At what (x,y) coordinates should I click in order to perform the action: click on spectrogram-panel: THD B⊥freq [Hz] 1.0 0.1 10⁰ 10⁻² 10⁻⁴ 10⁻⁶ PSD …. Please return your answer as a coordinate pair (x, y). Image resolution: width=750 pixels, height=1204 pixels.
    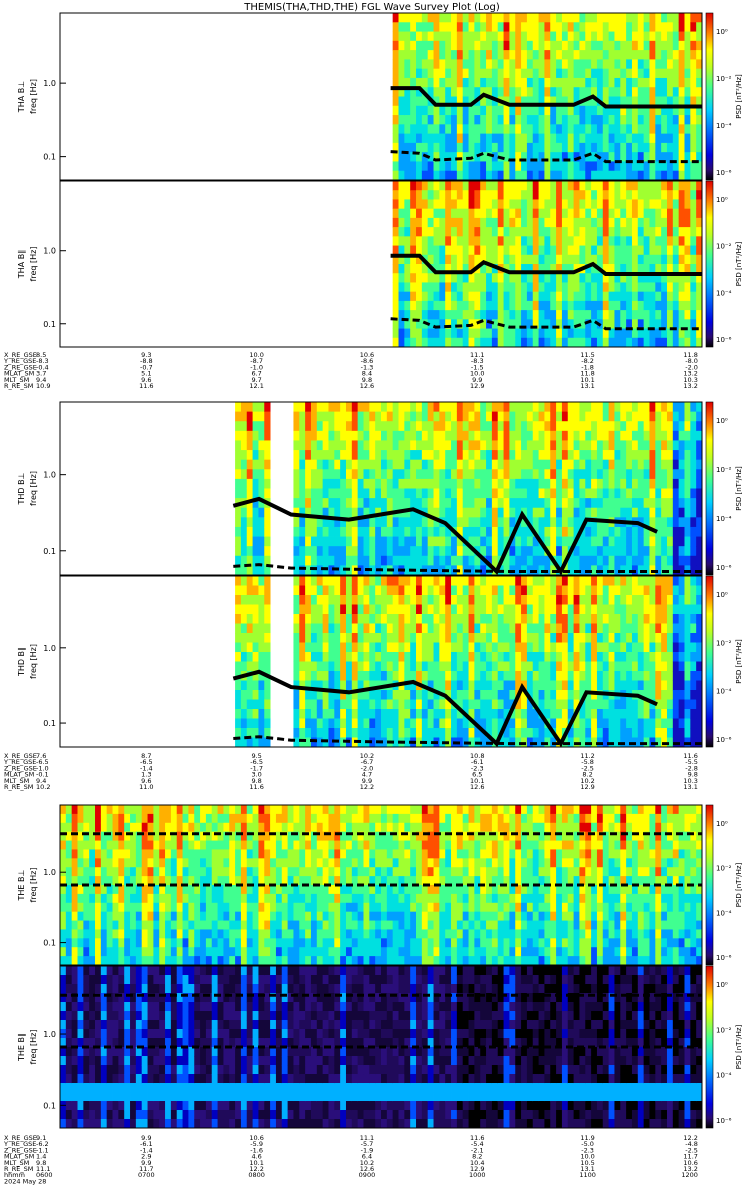
    Looking at the image, I should click on (380, 488).